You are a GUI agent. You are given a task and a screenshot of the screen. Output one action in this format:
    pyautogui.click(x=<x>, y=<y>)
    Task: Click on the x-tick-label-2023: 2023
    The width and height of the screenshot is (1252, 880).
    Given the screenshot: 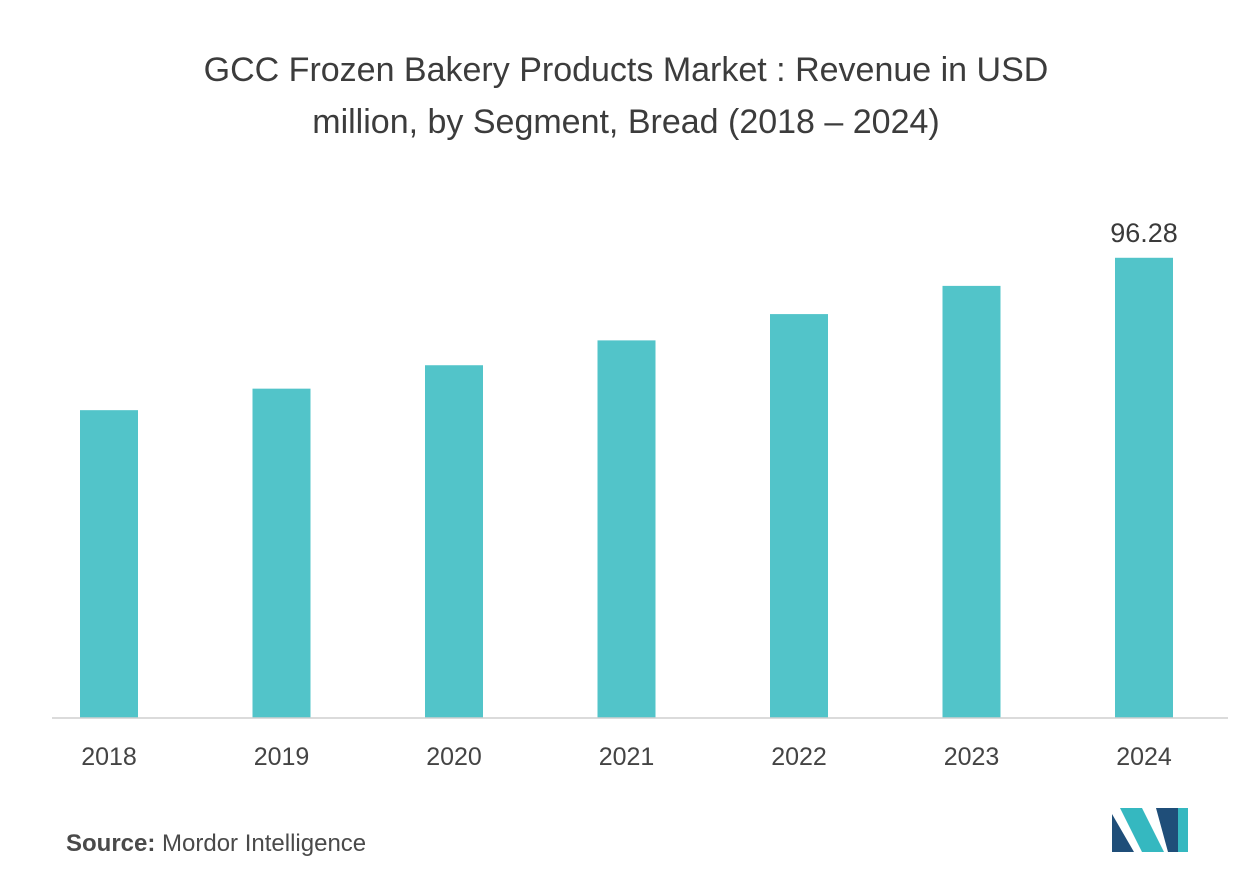 What is the action you would take?
    pyautogui.click(x=972, y=757)
    